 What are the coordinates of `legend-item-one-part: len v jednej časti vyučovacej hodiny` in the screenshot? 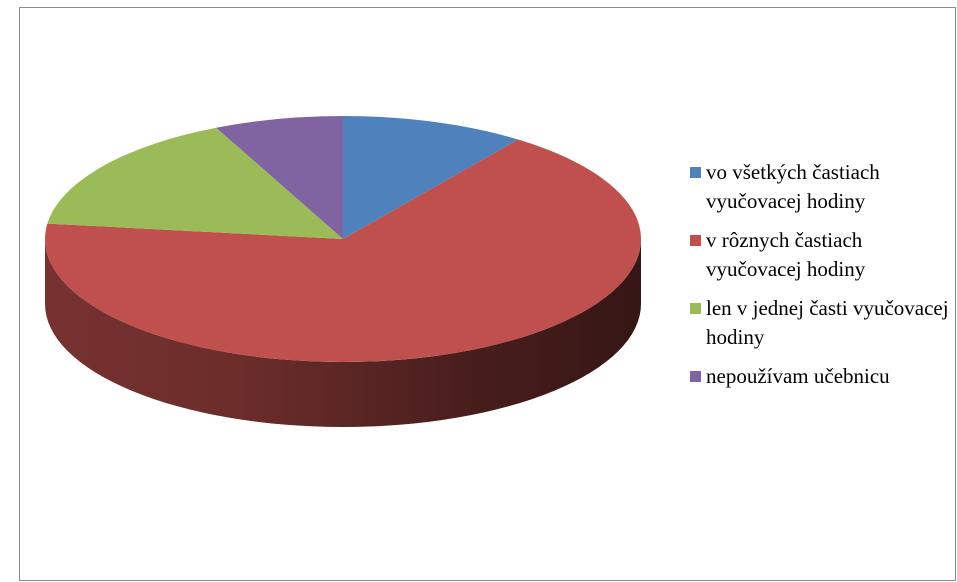 It's located at (820, 323).